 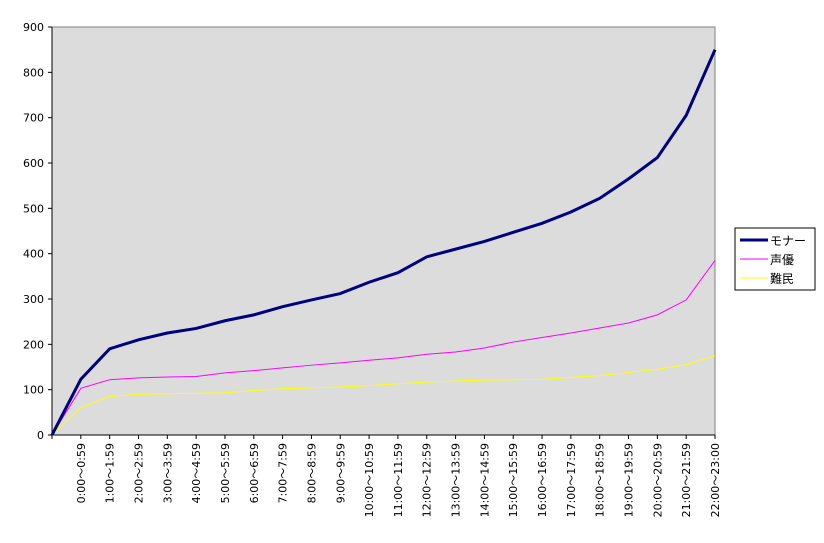 I want to click on x-tick-label: 3:00～3:59, so click(x=167, y=473).